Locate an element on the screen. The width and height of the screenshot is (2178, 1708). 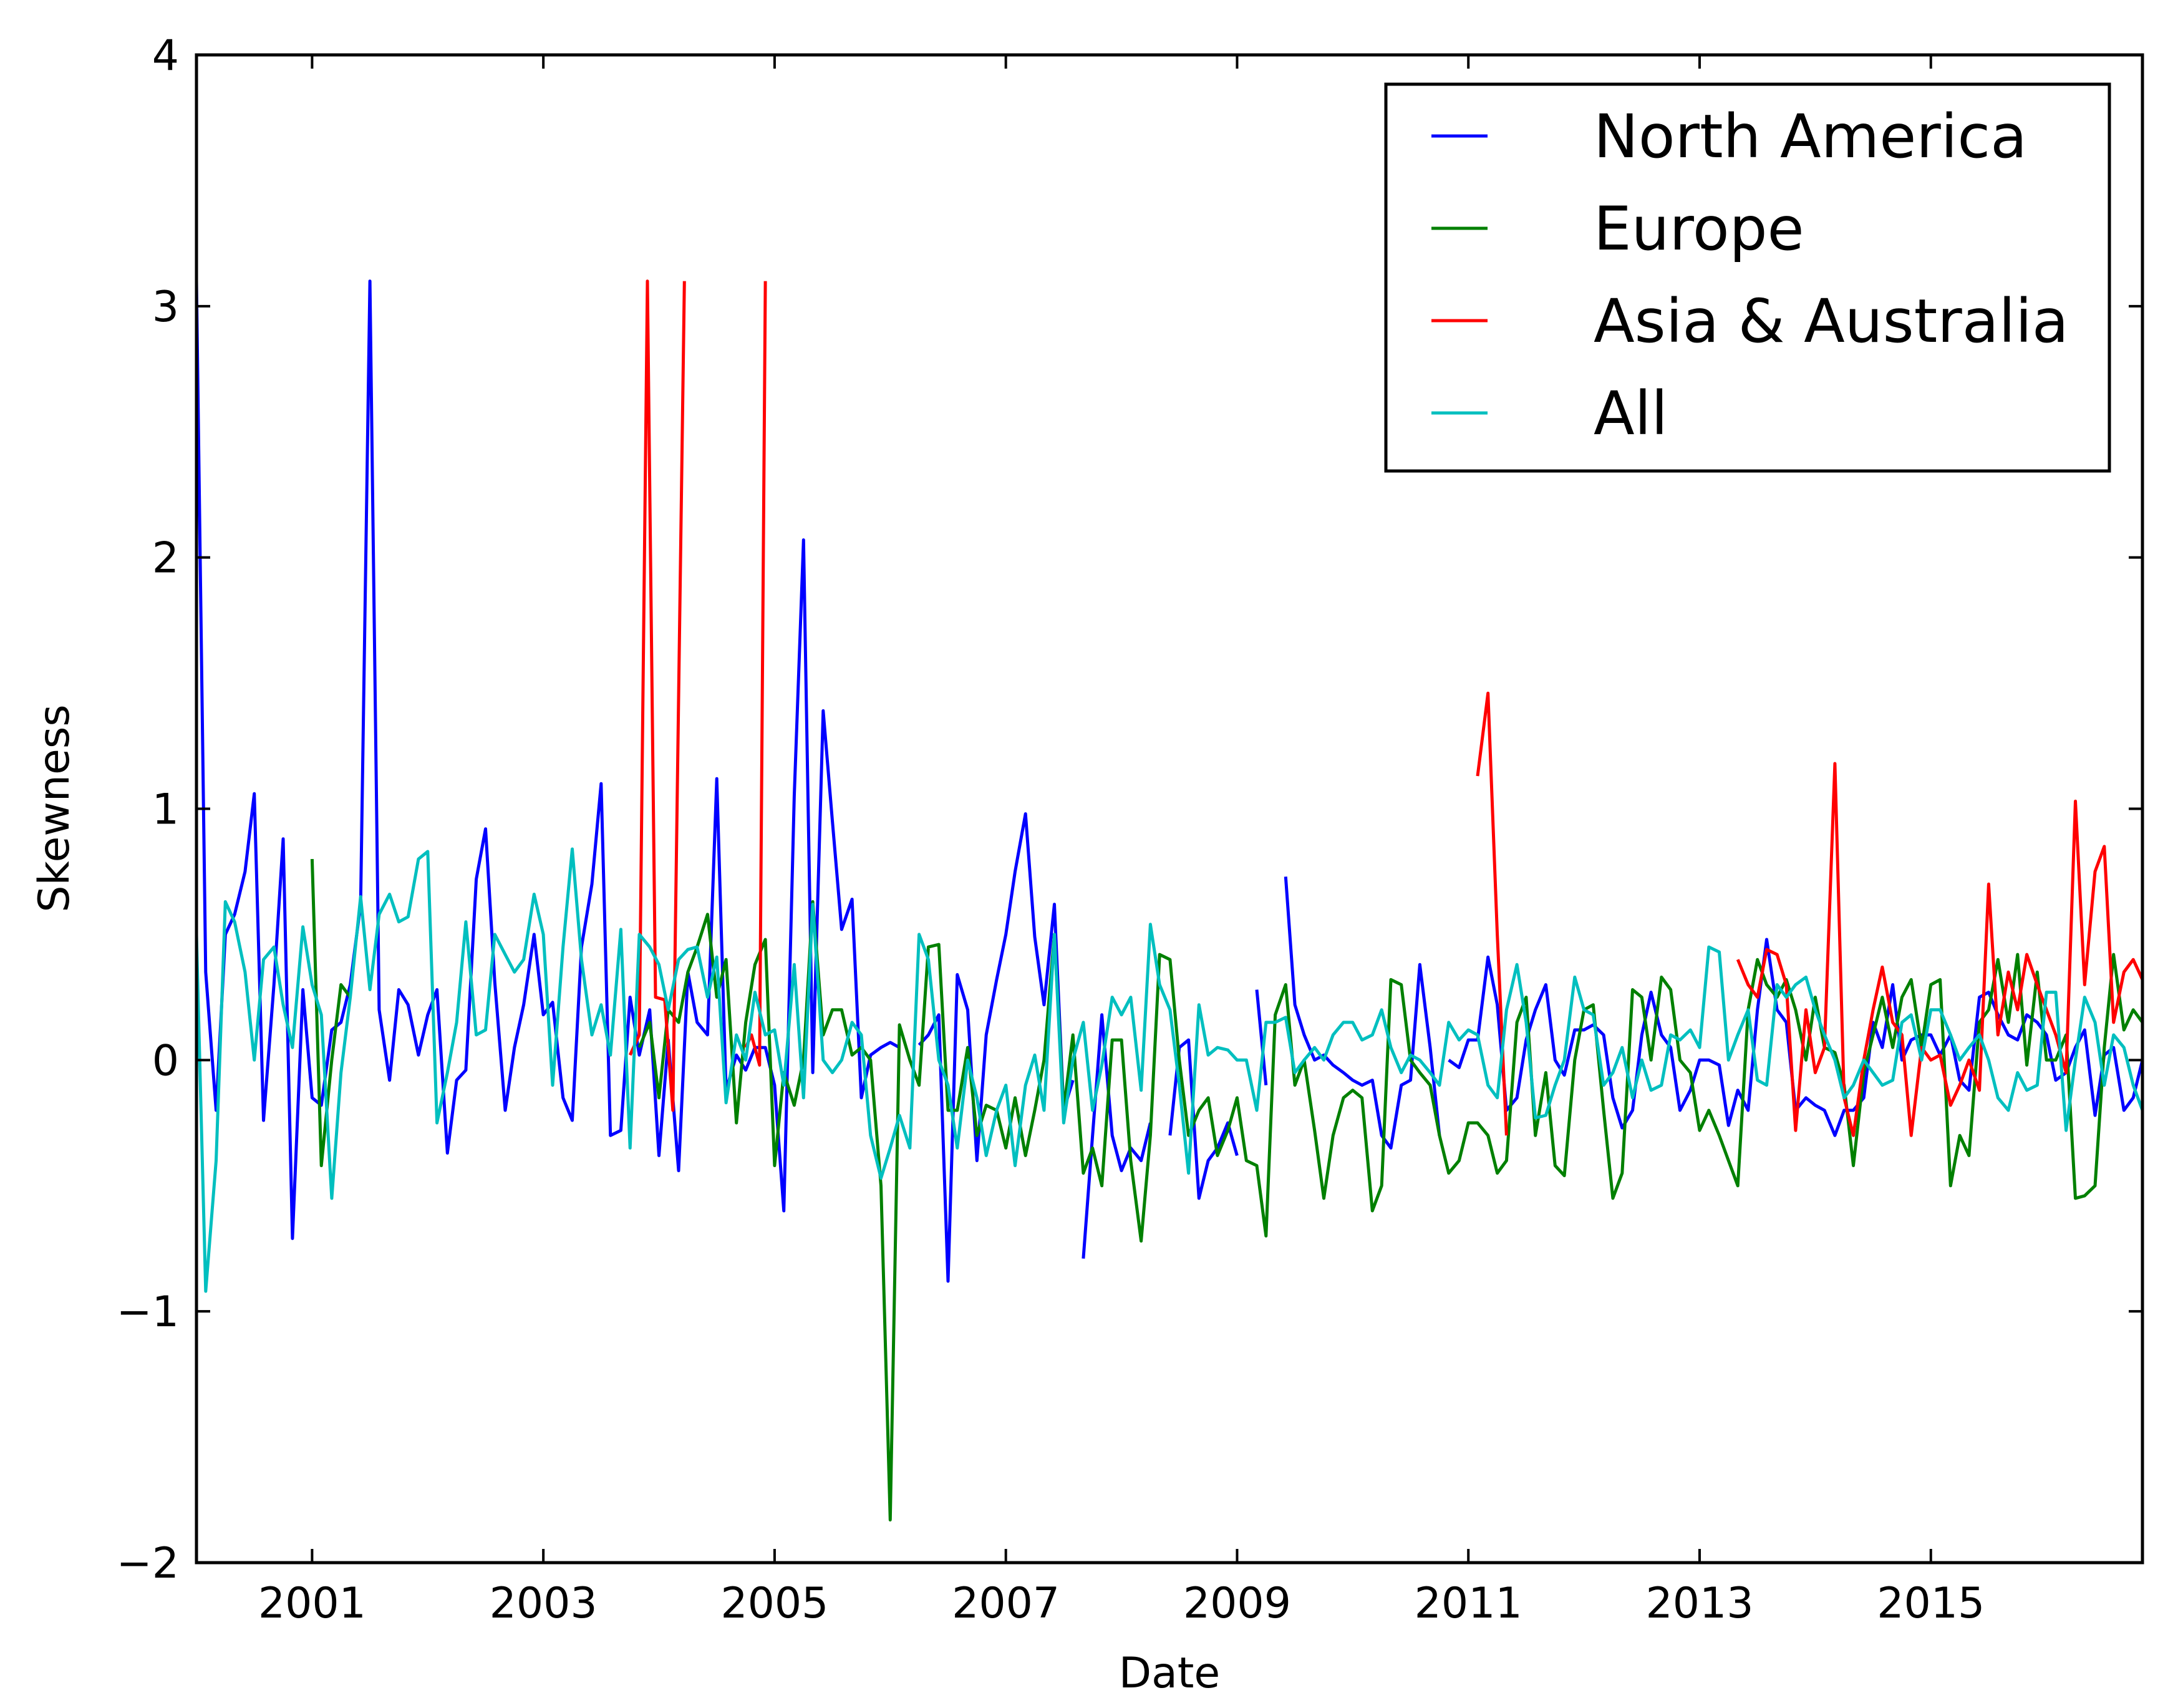
x-tick-label: 2001 is located at coordinates (312, 1603).